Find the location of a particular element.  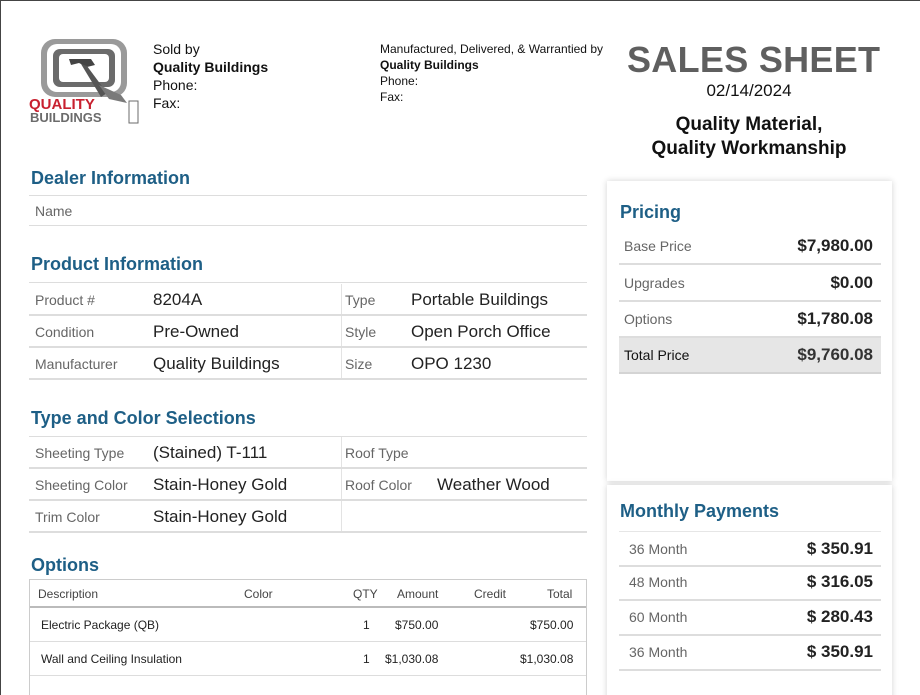

product-information-heading: Product Information is located at coordinates (117, 264).